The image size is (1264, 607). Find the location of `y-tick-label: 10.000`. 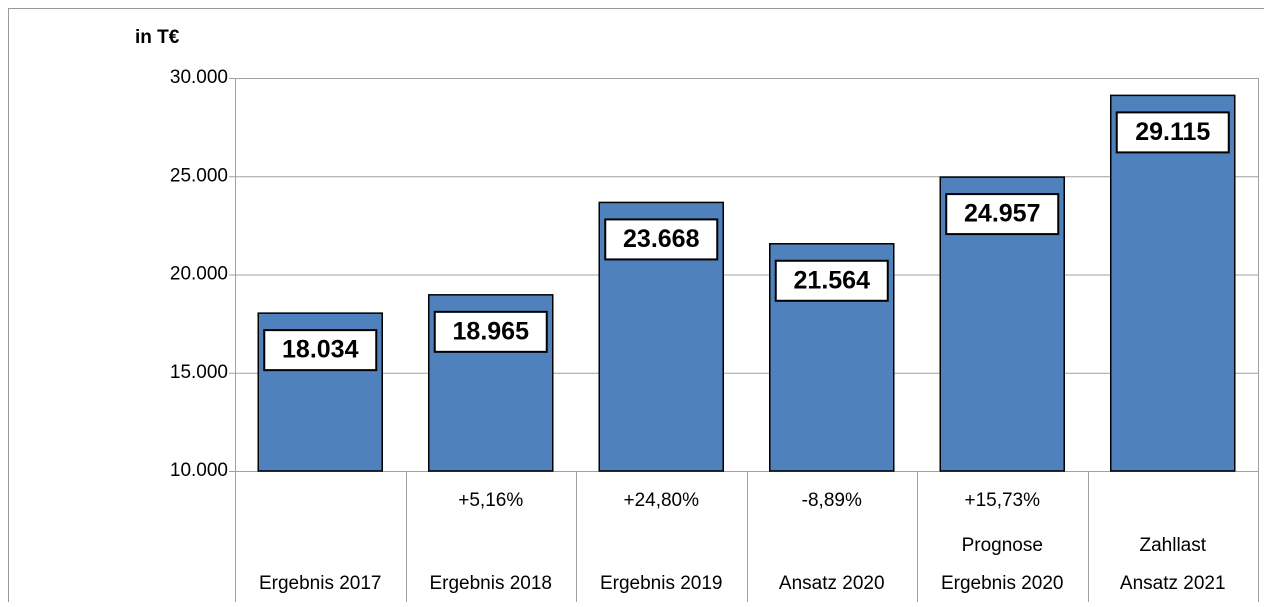

y-tick-label: 10.000 is located at coordinates (199, 470).